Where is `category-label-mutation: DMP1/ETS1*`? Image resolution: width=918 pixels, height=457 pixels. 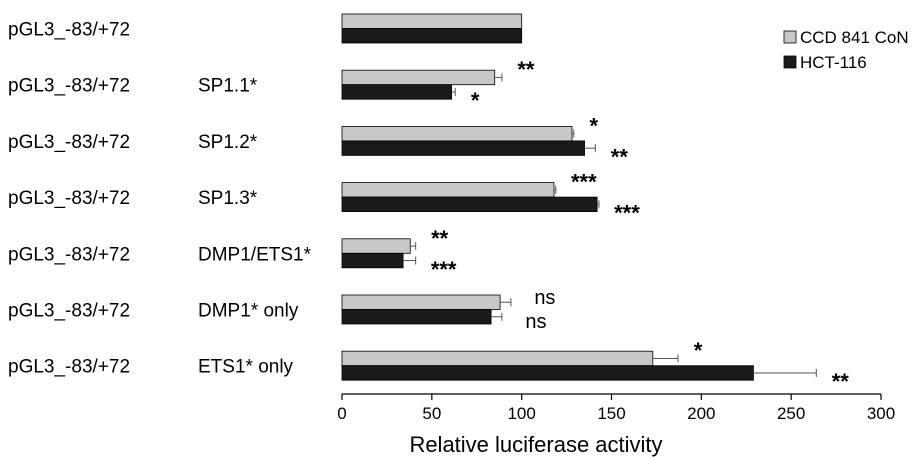 category-label-mutation: DMP1/ETS1* is located at coordinates (255, 254).